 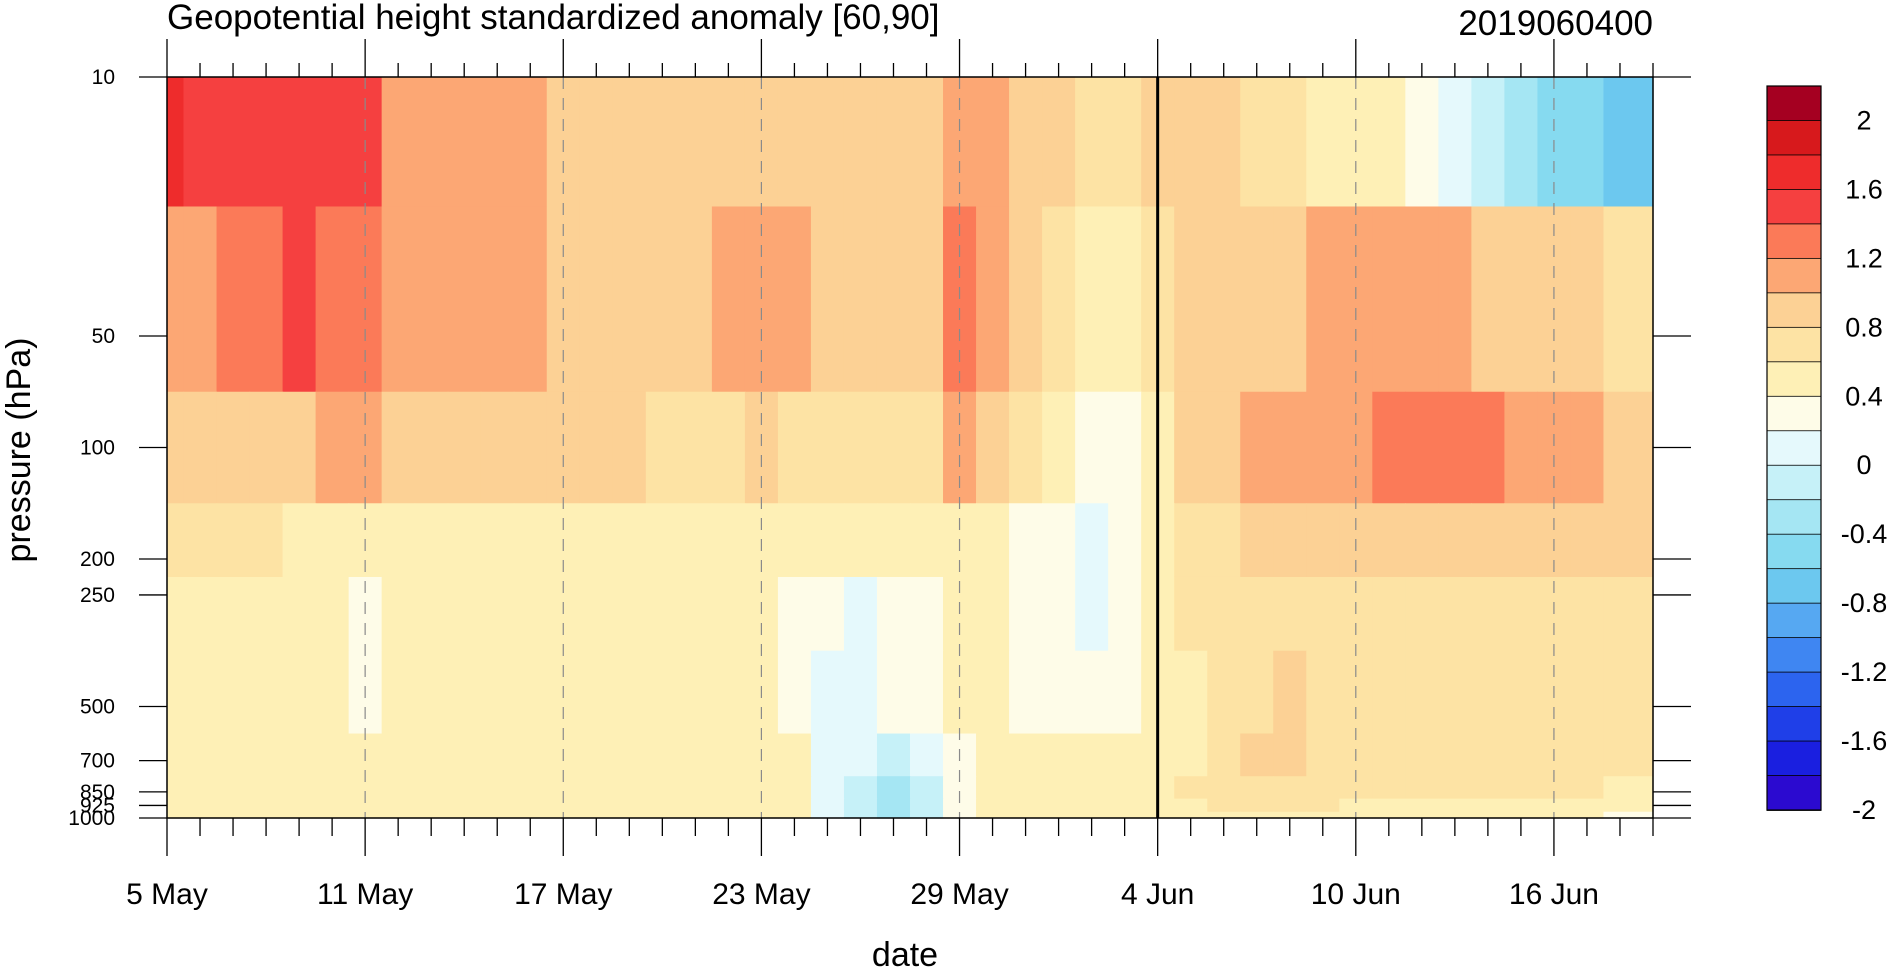 What do you see at coordinates (1555, 23) in the screenshot?
I see `chart-date-stamp: 2019060400` at bounding box center [1555, 23].